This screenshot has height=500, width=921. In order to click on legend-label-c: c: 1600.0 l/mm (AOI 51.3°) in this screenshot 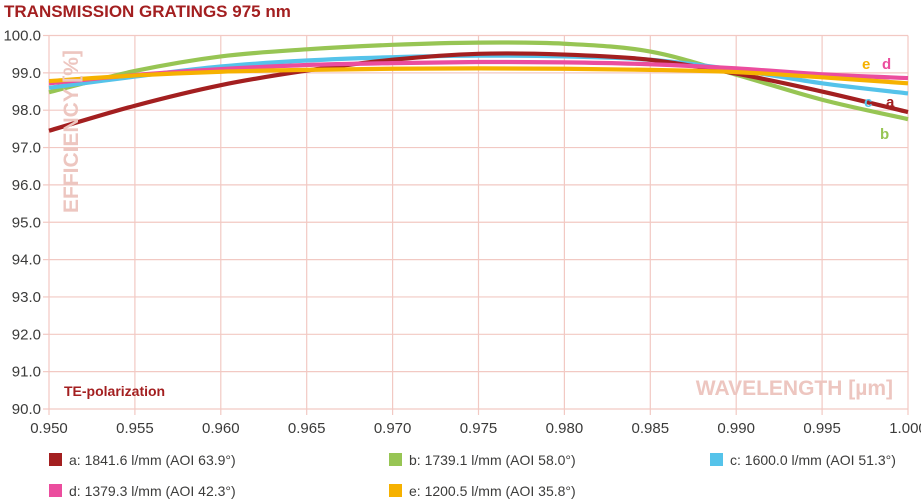, I will do `click(813, 460)`.